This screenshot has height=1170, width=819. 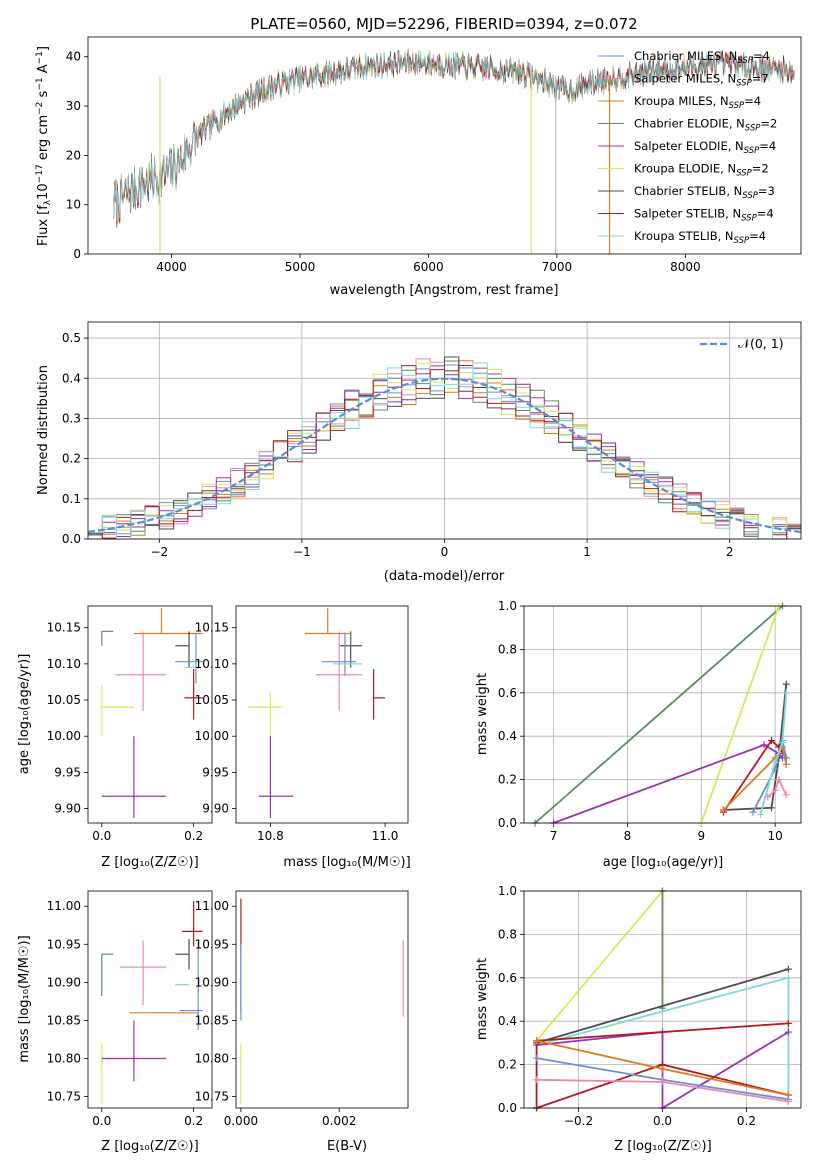 I want to click on y-tick-label: 10.10, so click(x=212, y=664).